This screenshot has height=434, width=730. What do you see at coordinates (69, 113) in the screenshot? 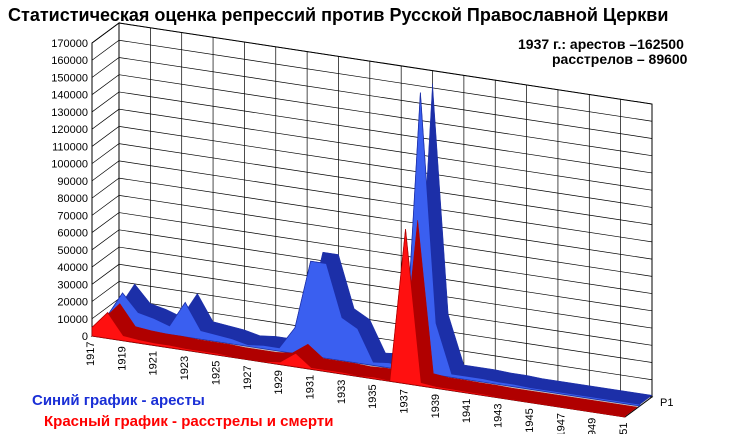
I see `y-tick-label: 130000` at bounding box center [69, 113].